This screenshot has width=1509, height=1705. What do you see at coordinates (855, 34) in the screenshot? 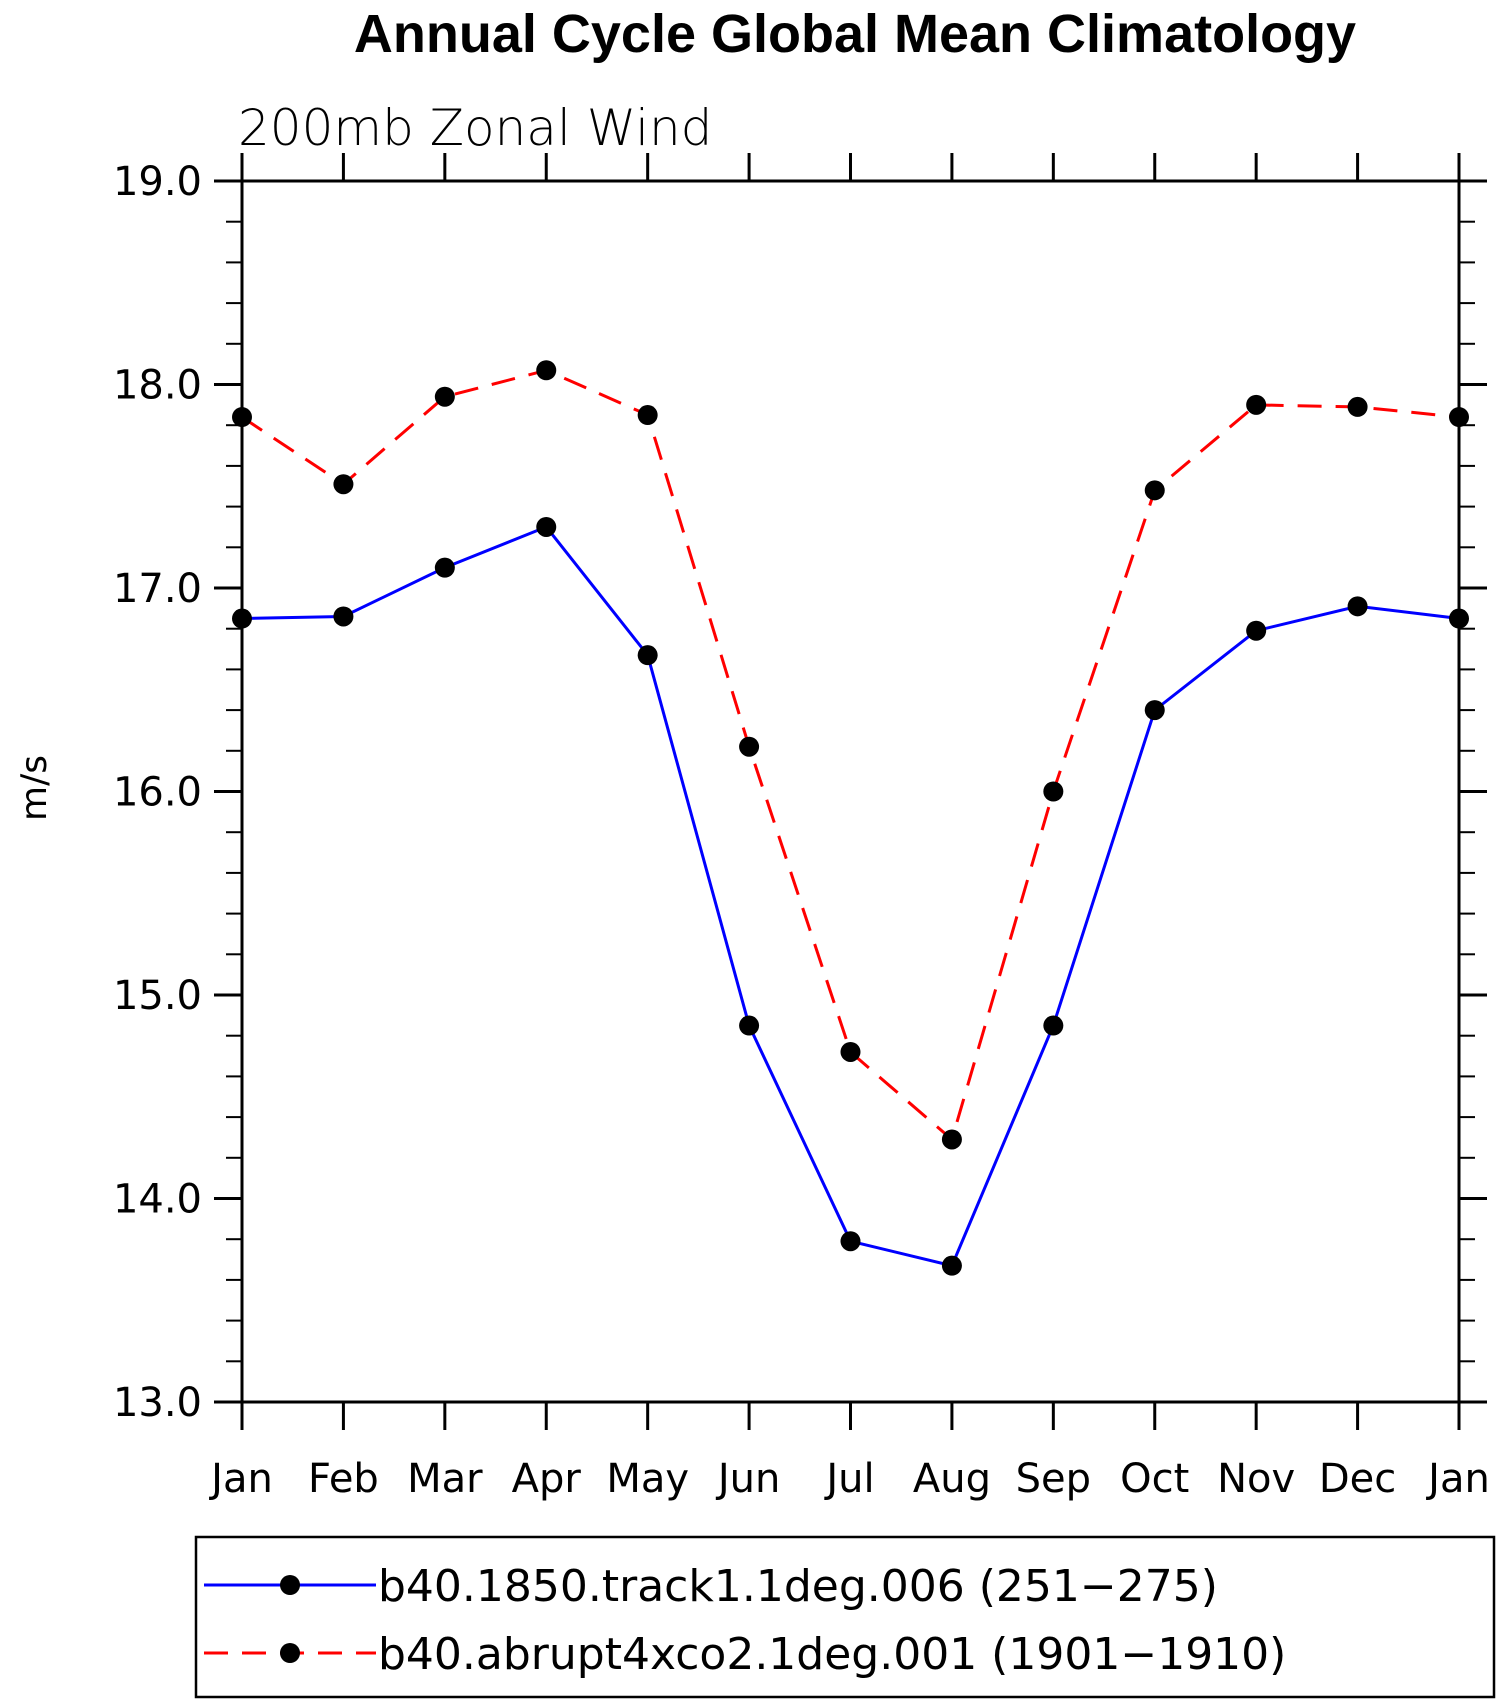
I see `chart-title: Annual Cycle Global Mean Climatology` at bounding box center [855, 34].